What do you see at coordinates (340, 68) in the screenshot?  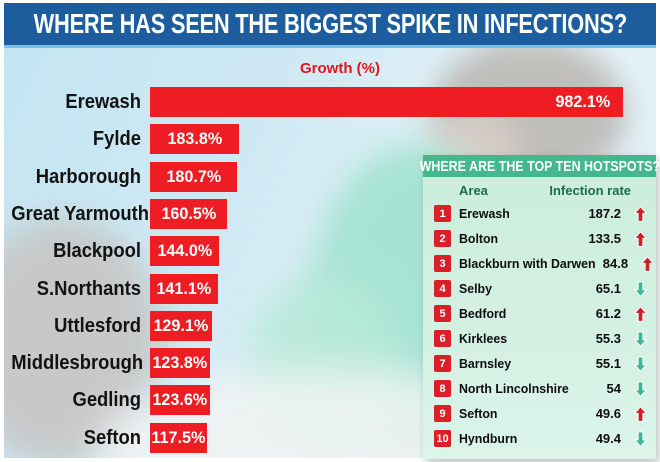 I see `axis-label-growth: Growth (%)` at bounding box center [340, 68].